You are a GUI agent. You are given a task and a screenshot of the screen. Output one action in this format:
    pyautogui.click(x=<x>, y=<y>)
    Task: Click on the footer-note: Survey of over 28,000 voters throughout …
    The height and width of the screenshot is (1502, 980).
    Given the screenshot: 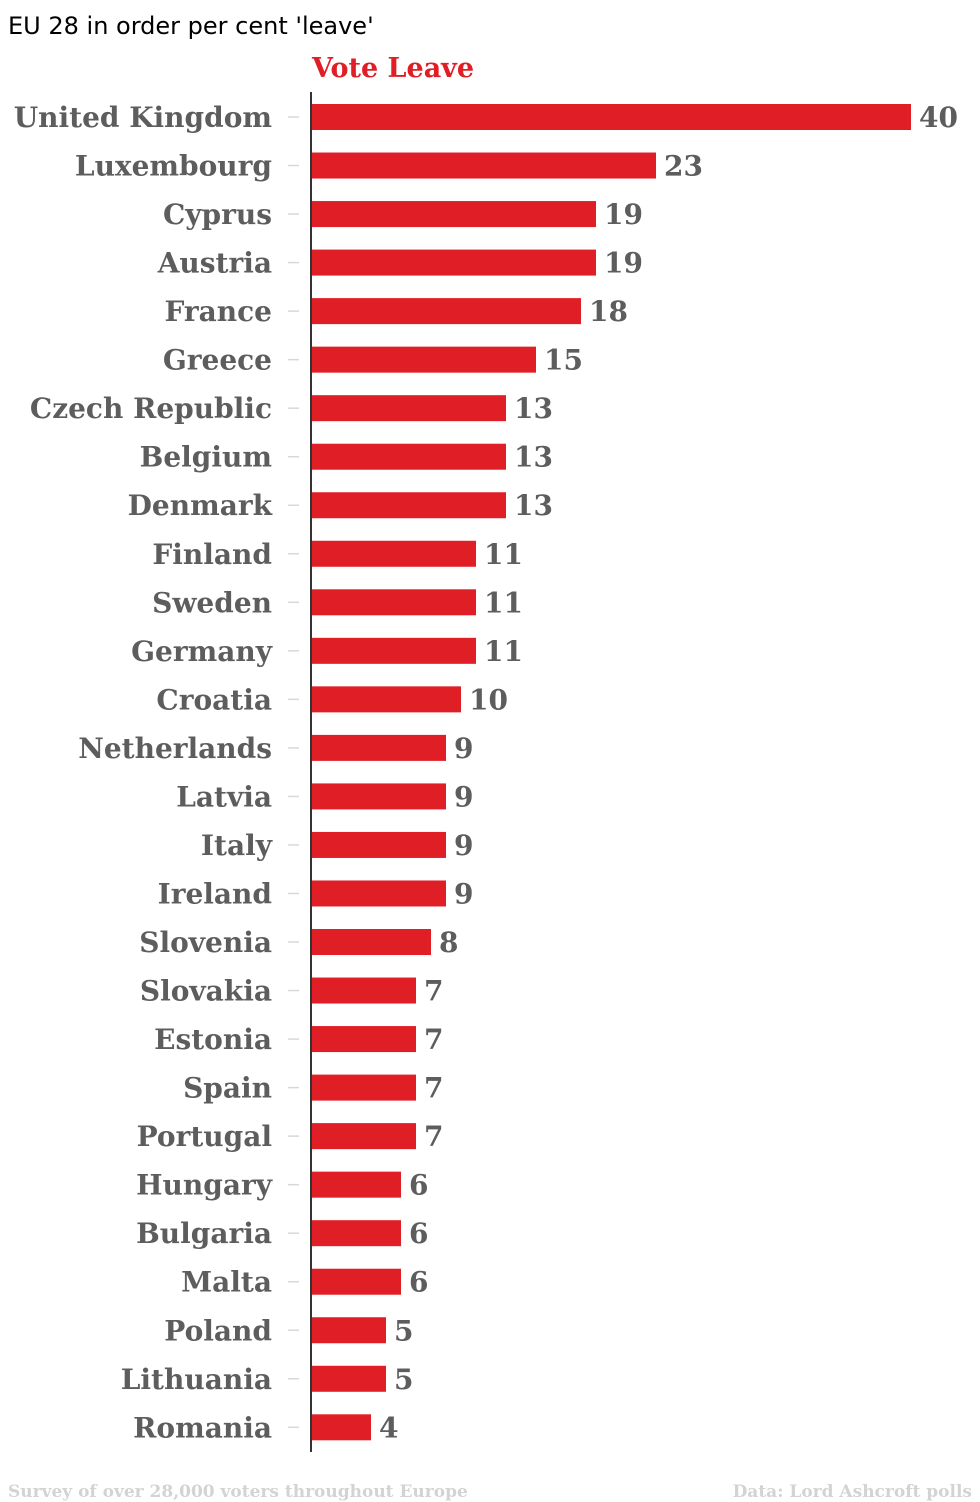 What is the action you would take?
    pyautogui.click(x=238, y=1492)
    